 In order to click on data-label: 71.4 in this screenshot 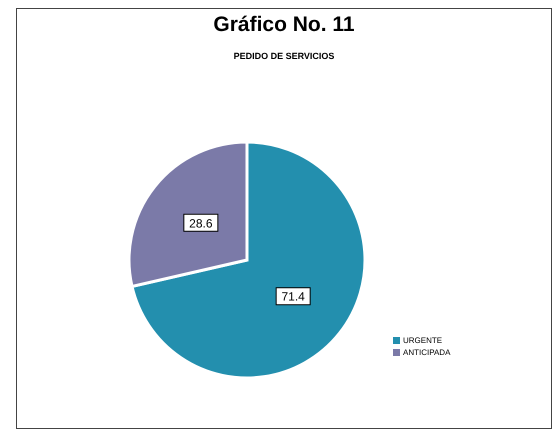, I will do `click(293, 297)`.